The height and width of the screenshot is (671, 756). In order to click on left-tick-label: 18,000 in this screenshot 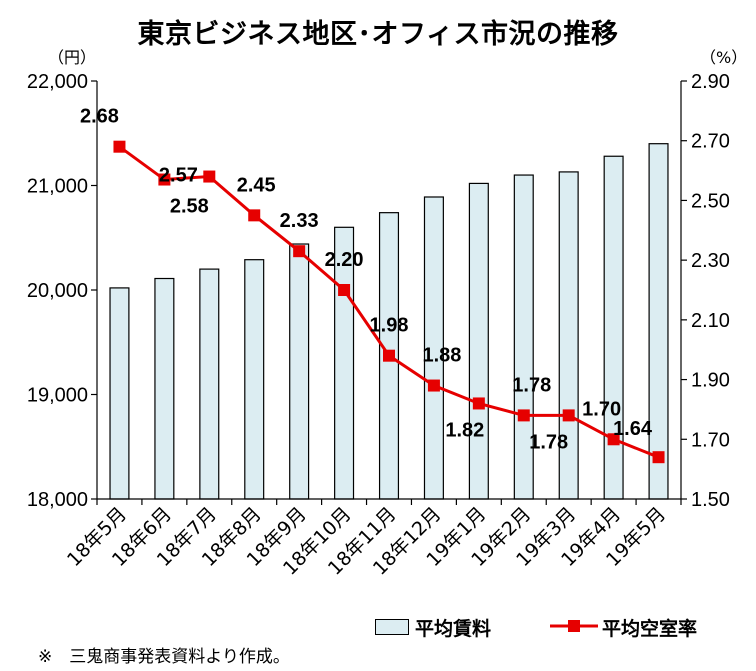, I will do `click(57, 500)`.